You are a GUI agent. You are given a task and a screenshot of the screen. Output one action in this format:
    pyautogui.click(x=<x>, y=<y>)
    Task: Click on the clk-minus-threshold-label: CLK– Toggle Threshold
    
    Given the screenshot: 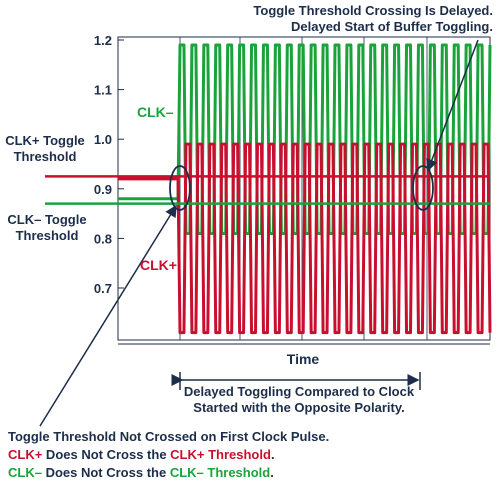 What is the action you would take?
    pyautogui.click(x=47, y=228)
    